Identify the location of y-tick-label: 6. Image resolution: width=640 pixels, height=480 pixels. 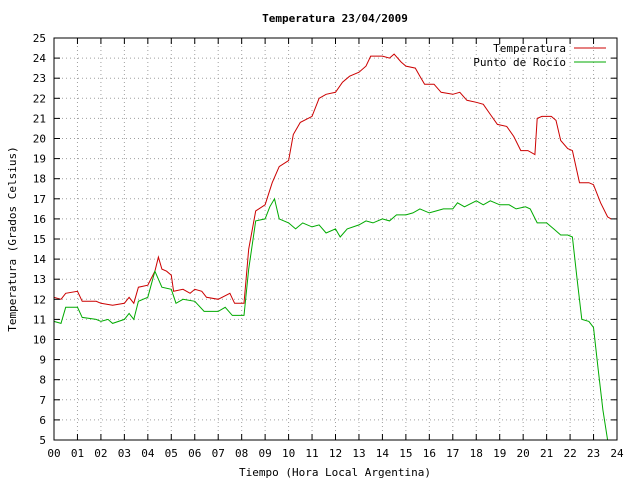
(42, 420).